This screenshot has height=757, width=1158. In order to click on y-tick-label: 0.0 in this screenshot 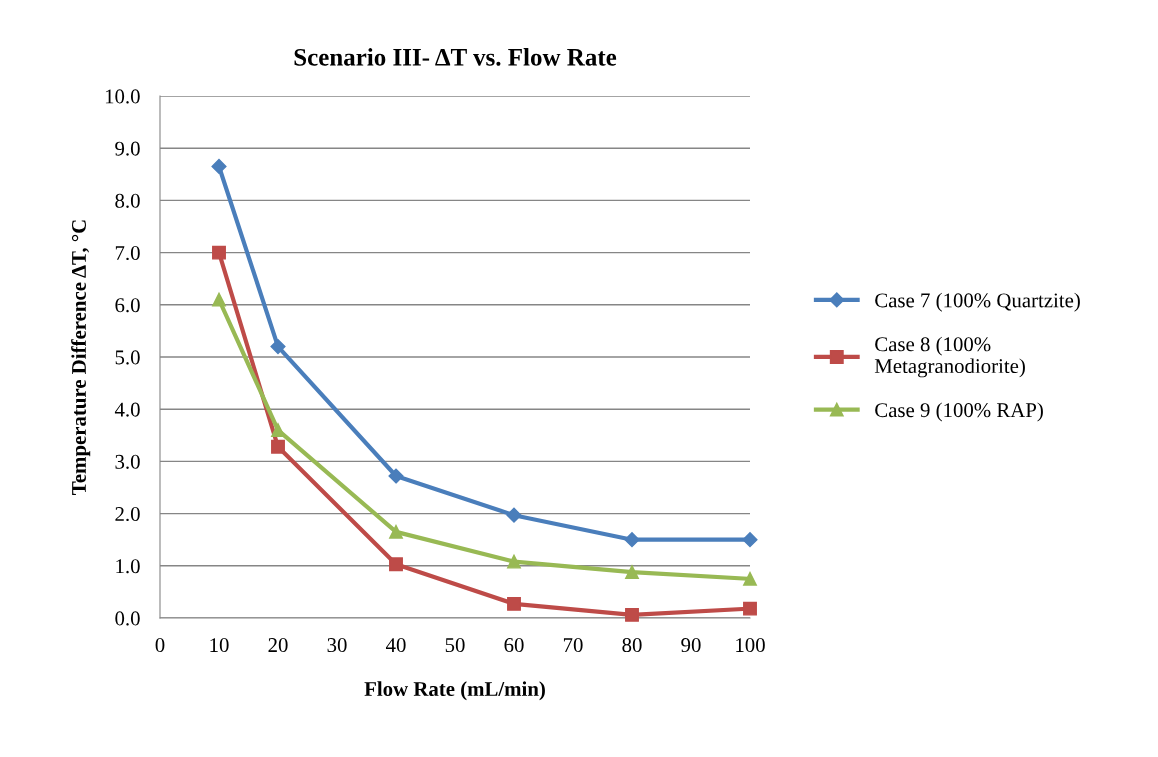, I will do `click(127, 618)`.